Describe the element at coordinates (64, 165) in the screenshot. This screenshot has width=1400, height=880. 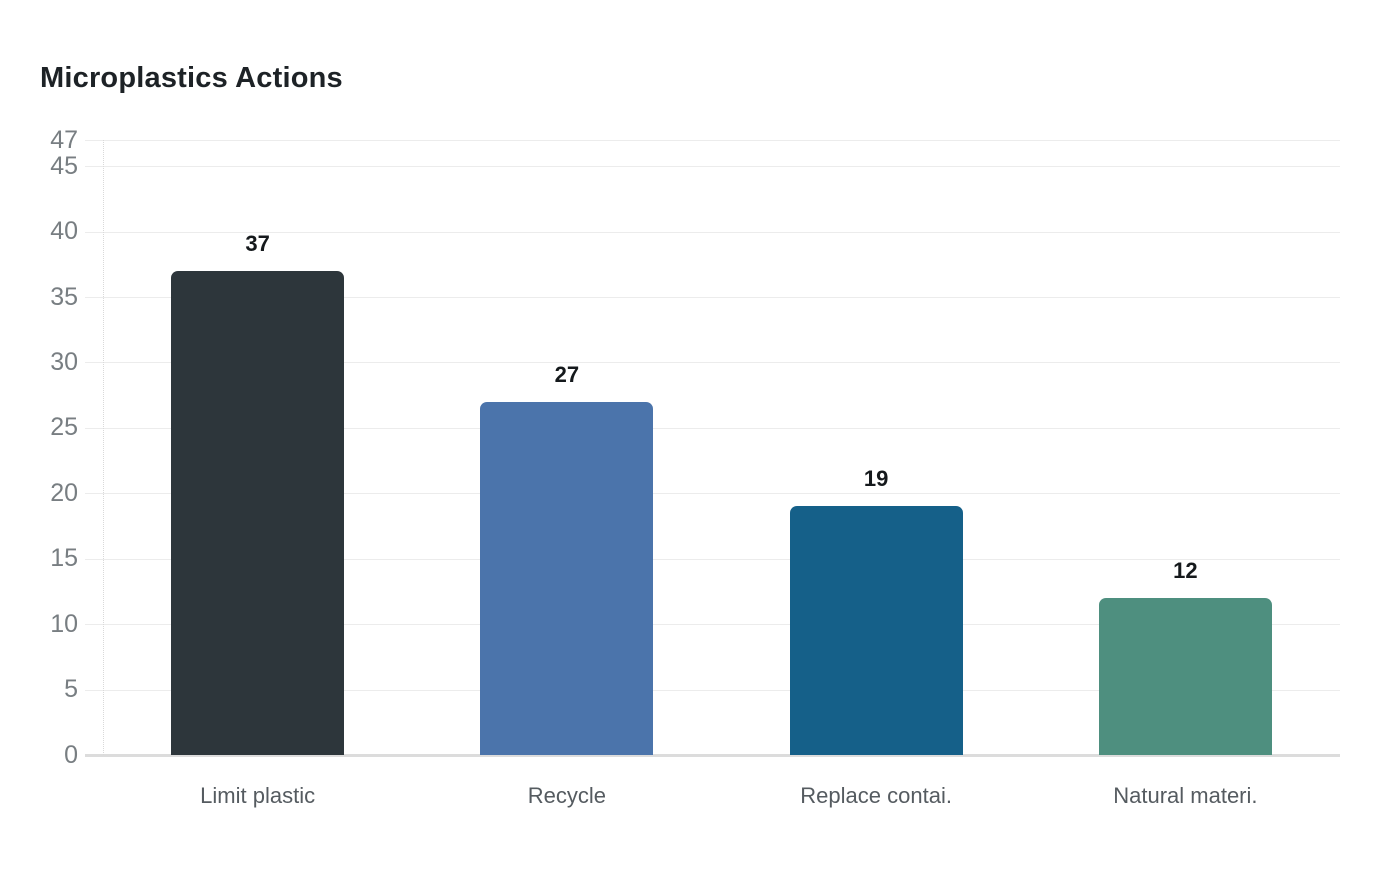
I see `y-tick-label: 45` at that location.